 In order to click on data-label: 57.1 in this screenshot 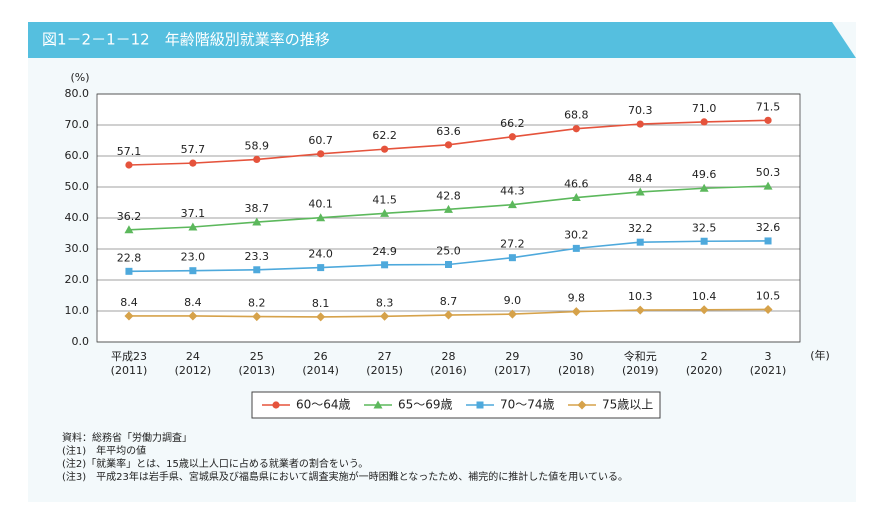, I will do `click(129, 151)`.